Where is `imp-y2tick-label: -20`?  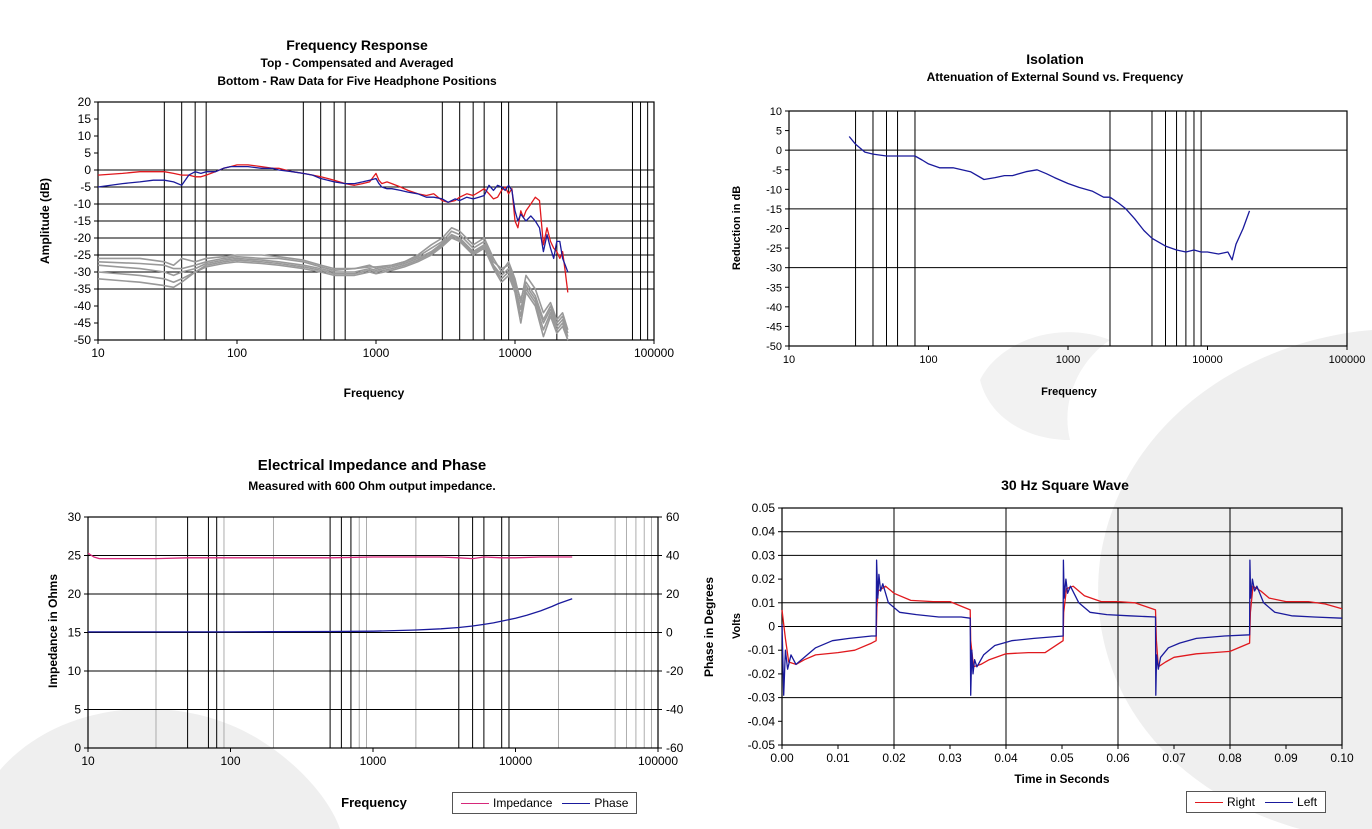
imp-y2tick-label: -20 is located at coordinates (675, 671).